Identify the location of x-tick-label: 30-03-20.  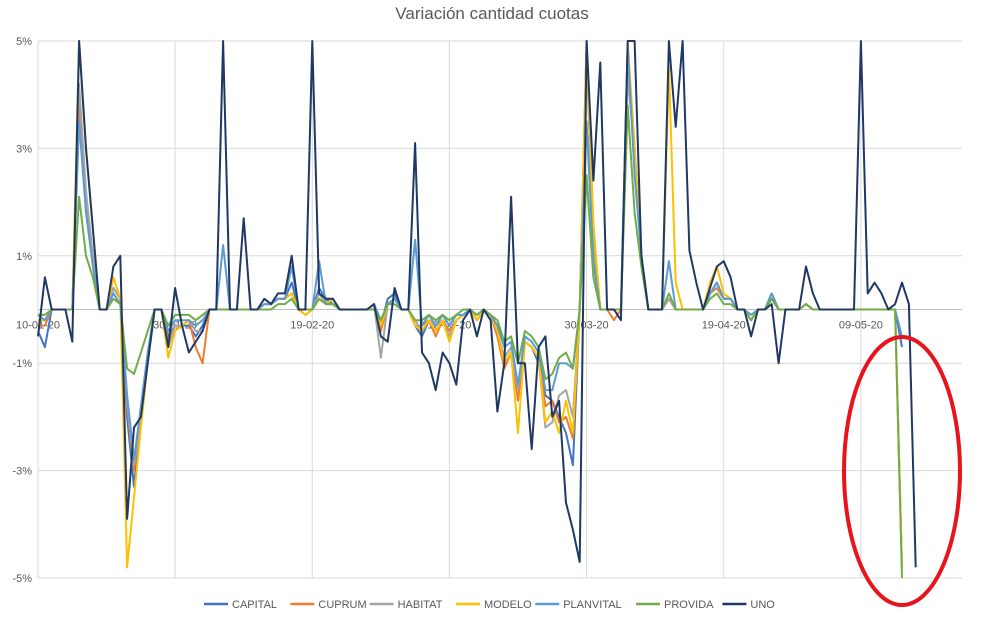
(587, 326).